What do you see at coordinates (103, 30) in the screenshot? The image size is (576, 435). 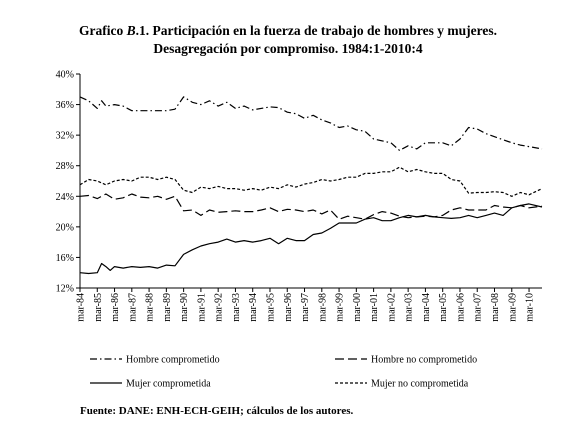 I see `title-prefix: Grafico` at bounding box center [103, 30].